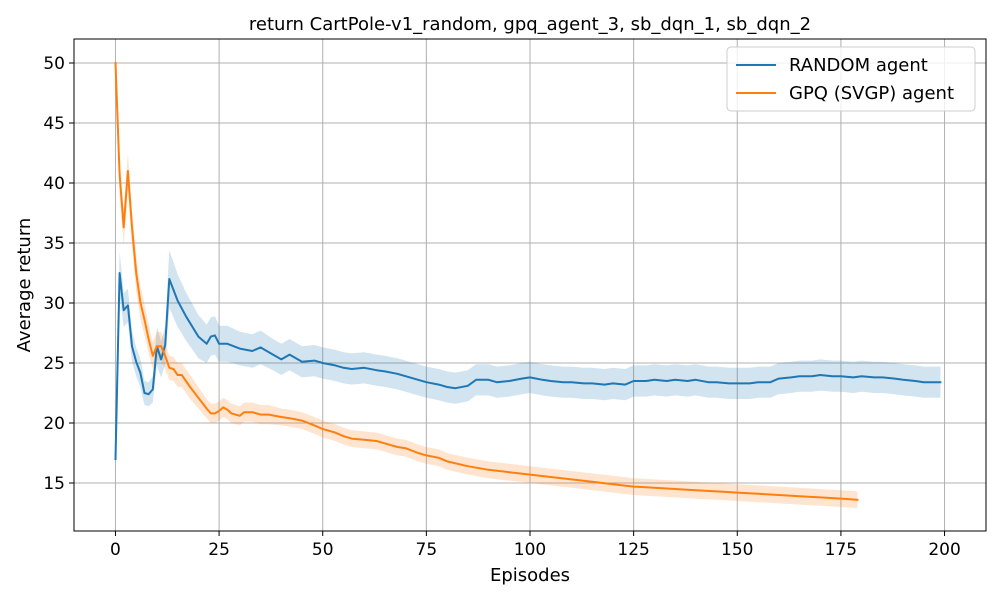 The height and width of the screenshot is (600, 1000). What do you see at coordinates (115, 550) in the screenshot?
I see `x-tick-label: 0` at bounding box center [115, 550].